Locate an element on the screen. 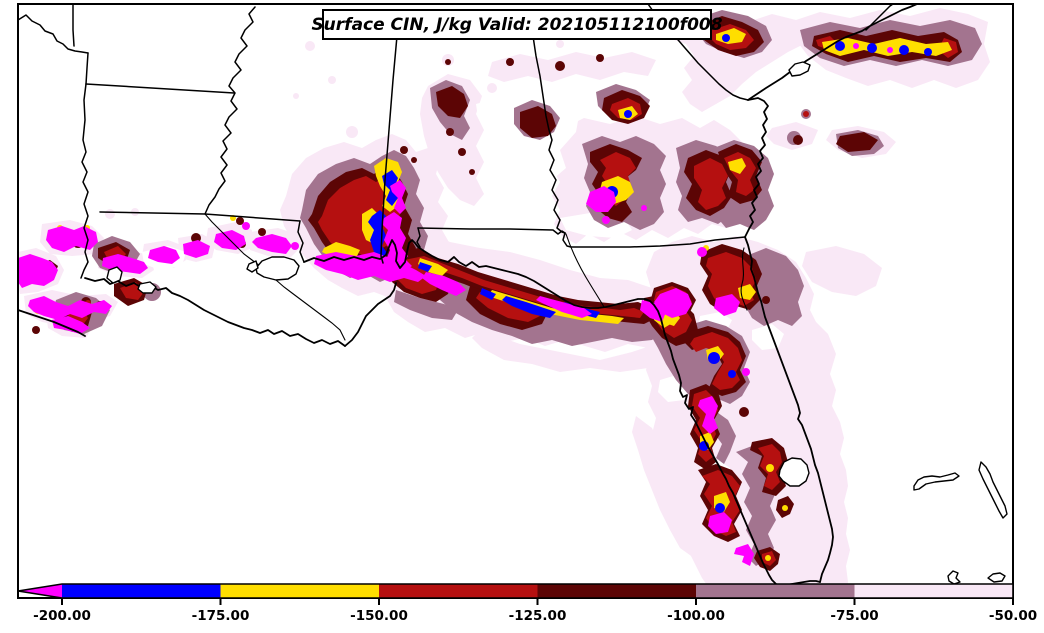 This screenshot has width=1044, height=633. tick-label: -100.00 is located at coordinates (696, 616).